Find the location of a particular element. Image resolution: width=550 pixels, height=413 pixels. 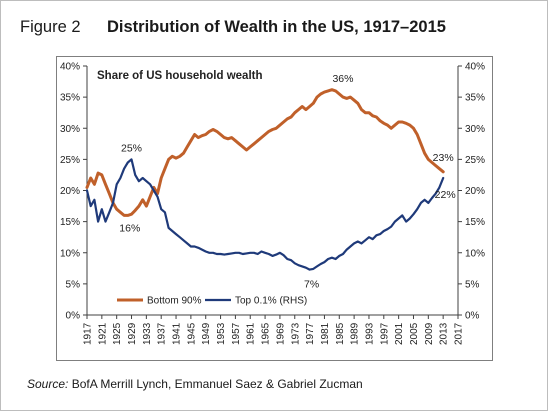

right-y-tick-label: 35% is located at coordinates (475, 98).